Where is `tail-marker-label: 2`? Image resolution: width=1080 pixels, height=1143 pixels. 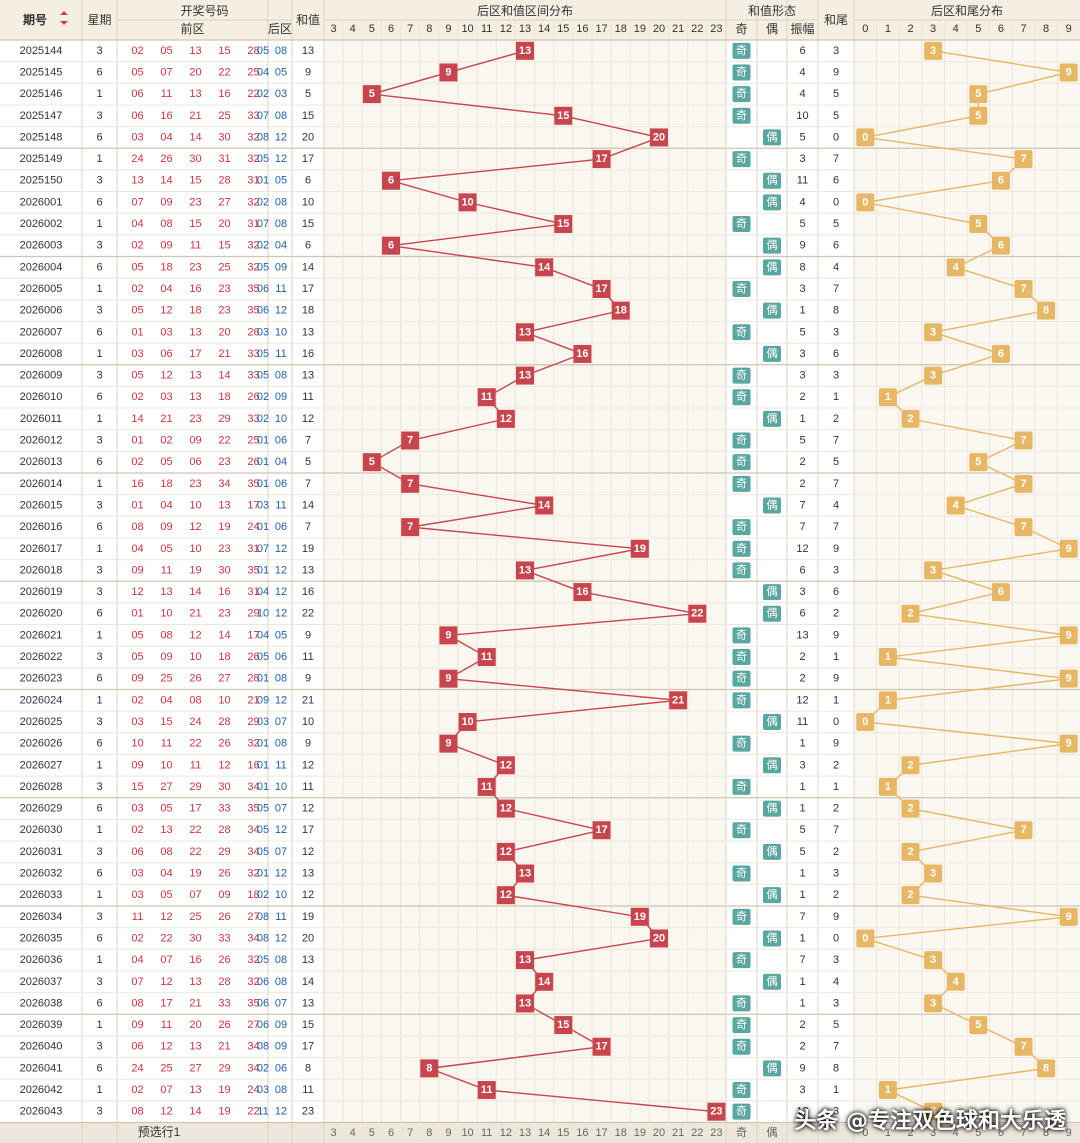
tail-marker-label: 2 is located at coordinates (910, 809).